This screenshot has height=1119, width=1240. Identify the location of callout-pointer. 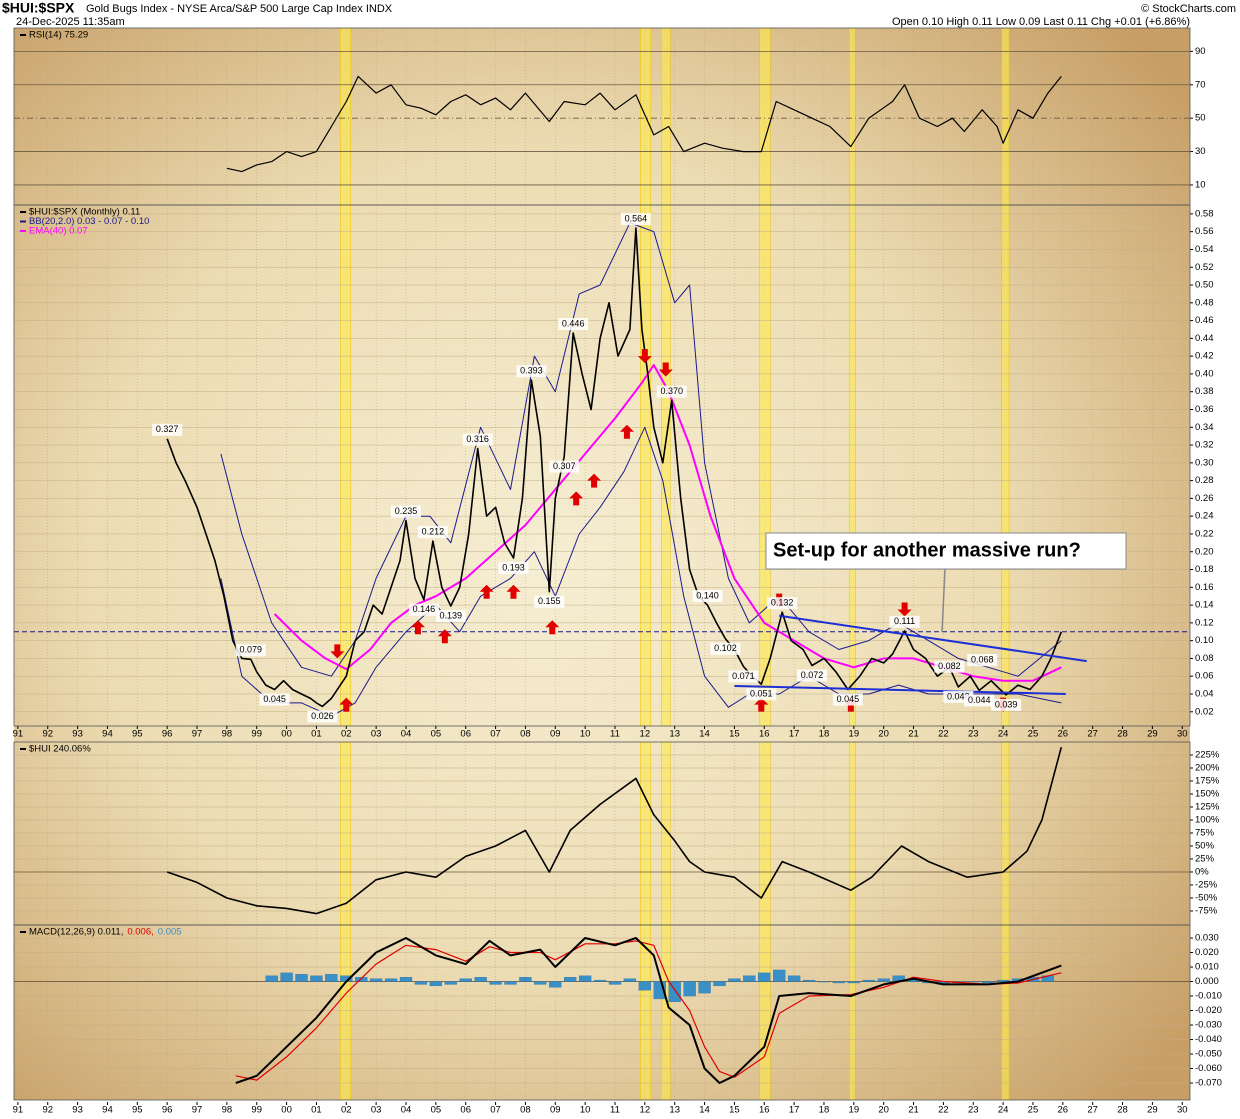
(943, 600).